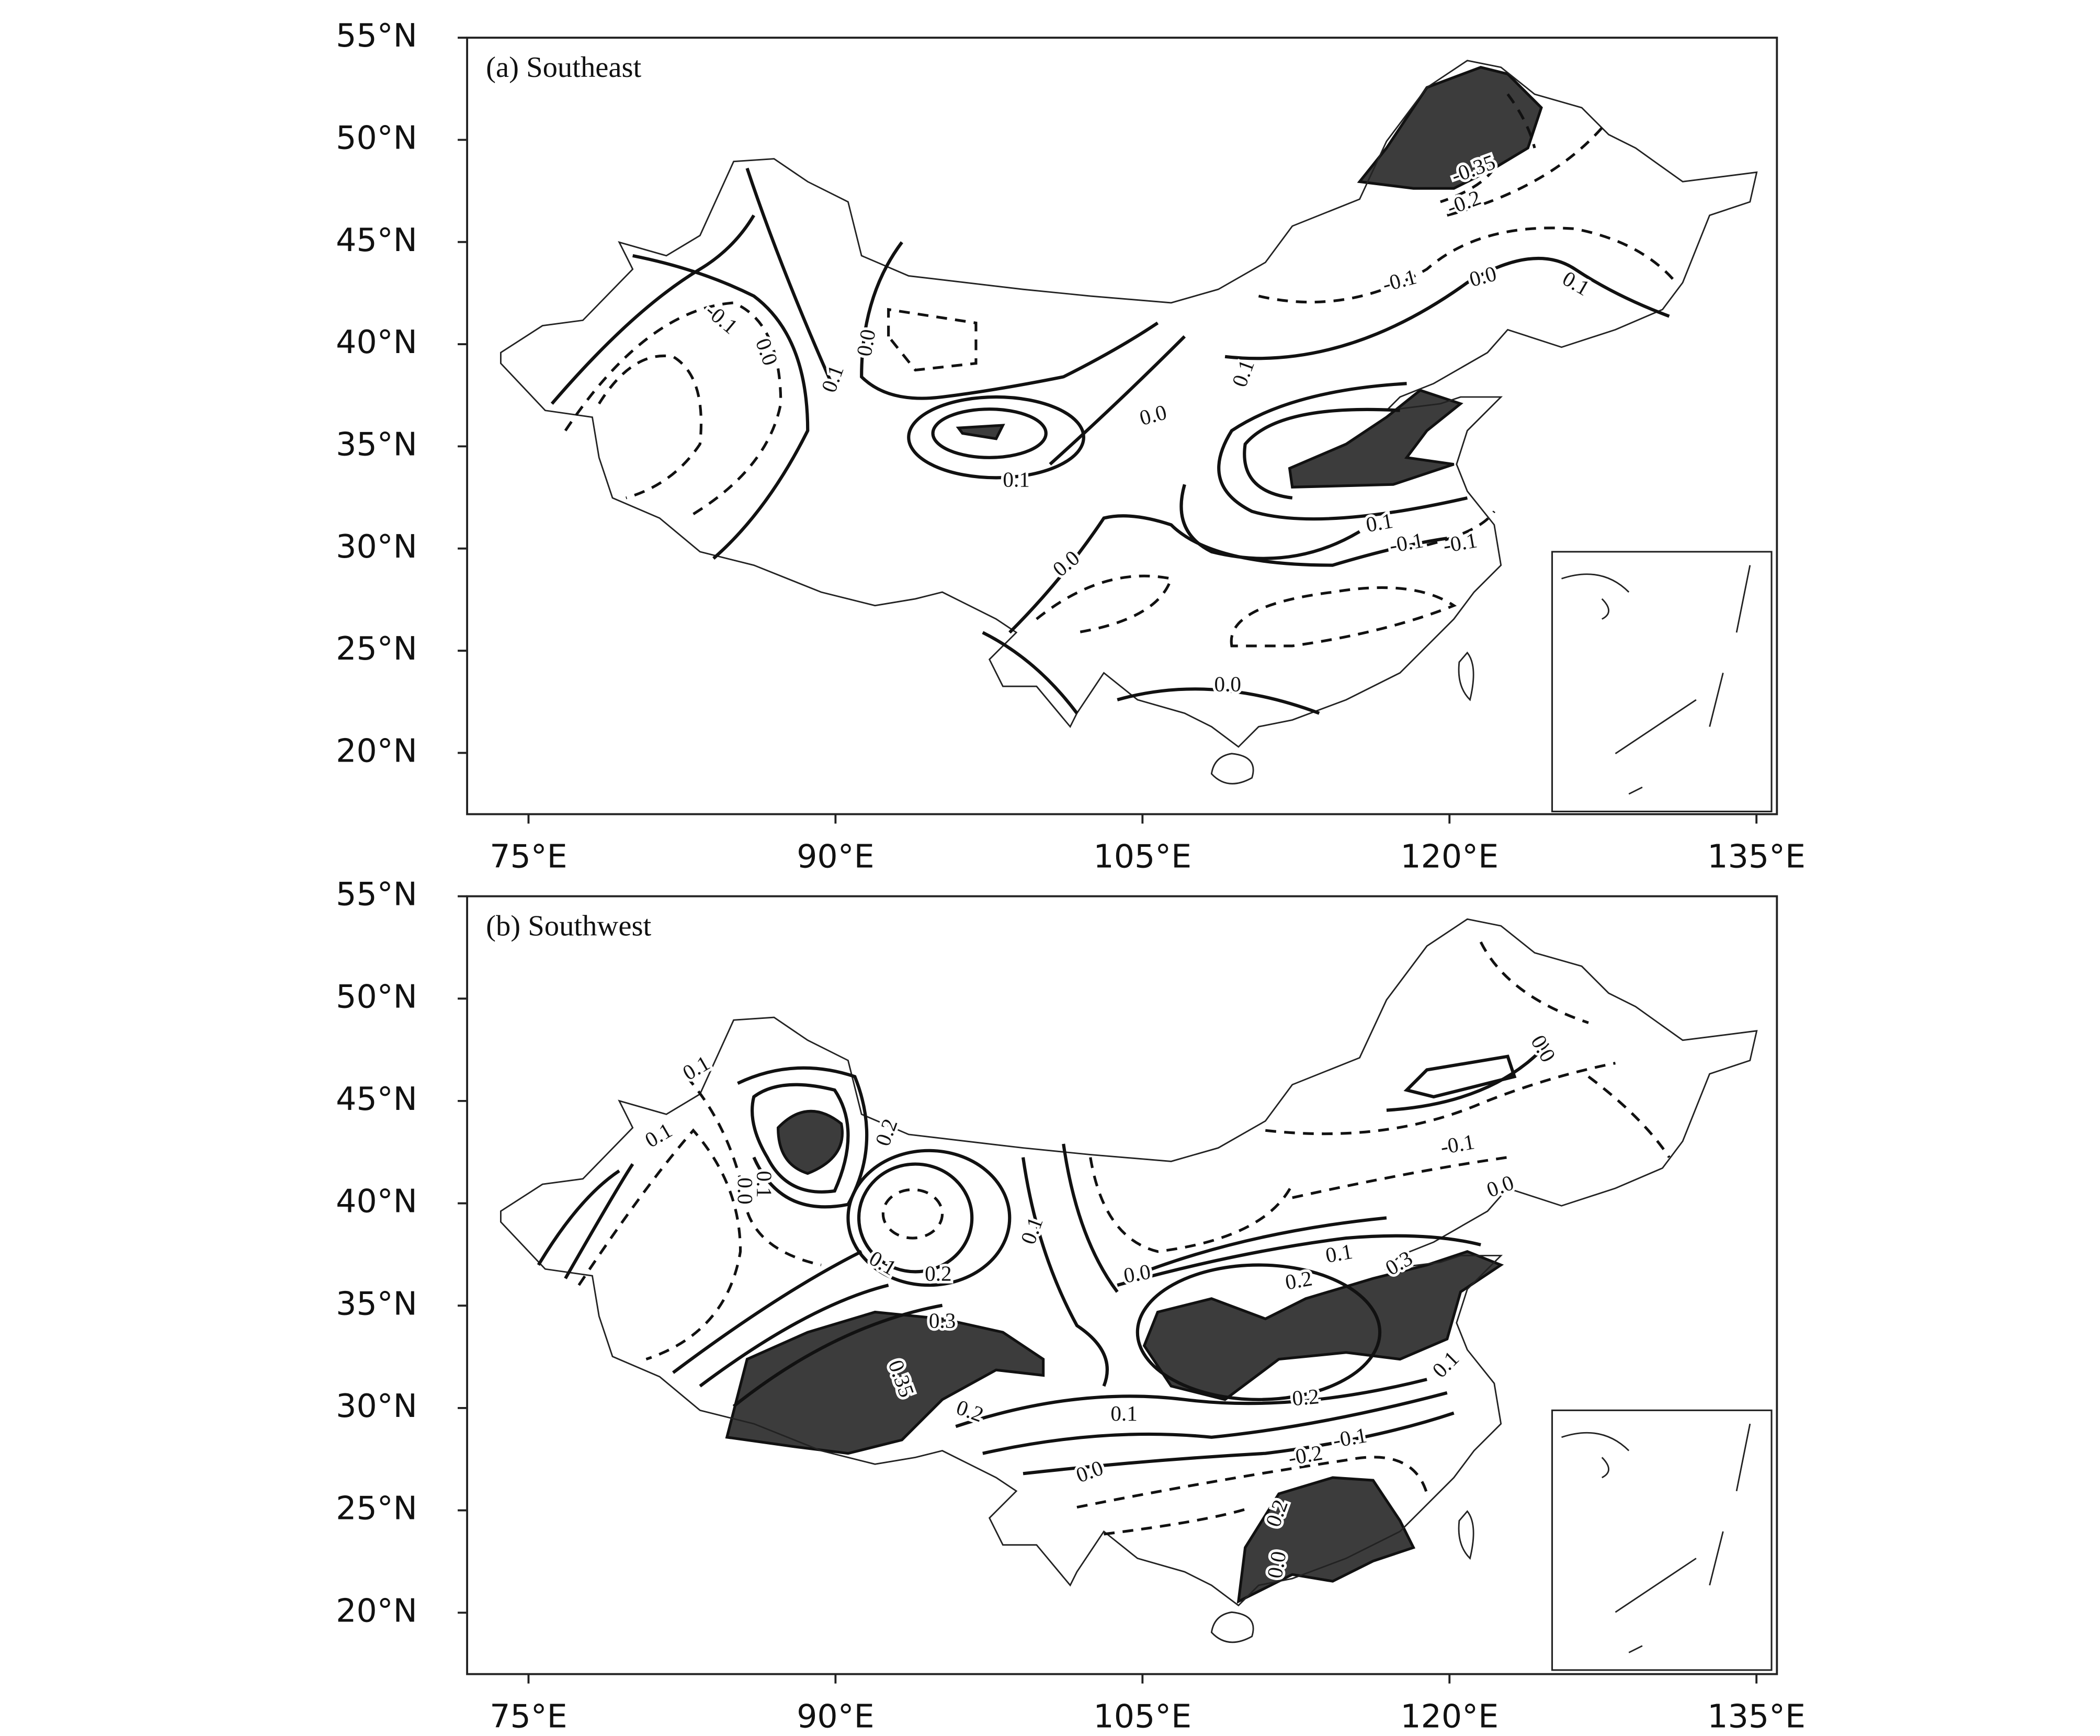  What do you see at coordinates (1464, 202) in the screenshot?
I see `contour-label: -0.2` at bounding box center [1464, 202].